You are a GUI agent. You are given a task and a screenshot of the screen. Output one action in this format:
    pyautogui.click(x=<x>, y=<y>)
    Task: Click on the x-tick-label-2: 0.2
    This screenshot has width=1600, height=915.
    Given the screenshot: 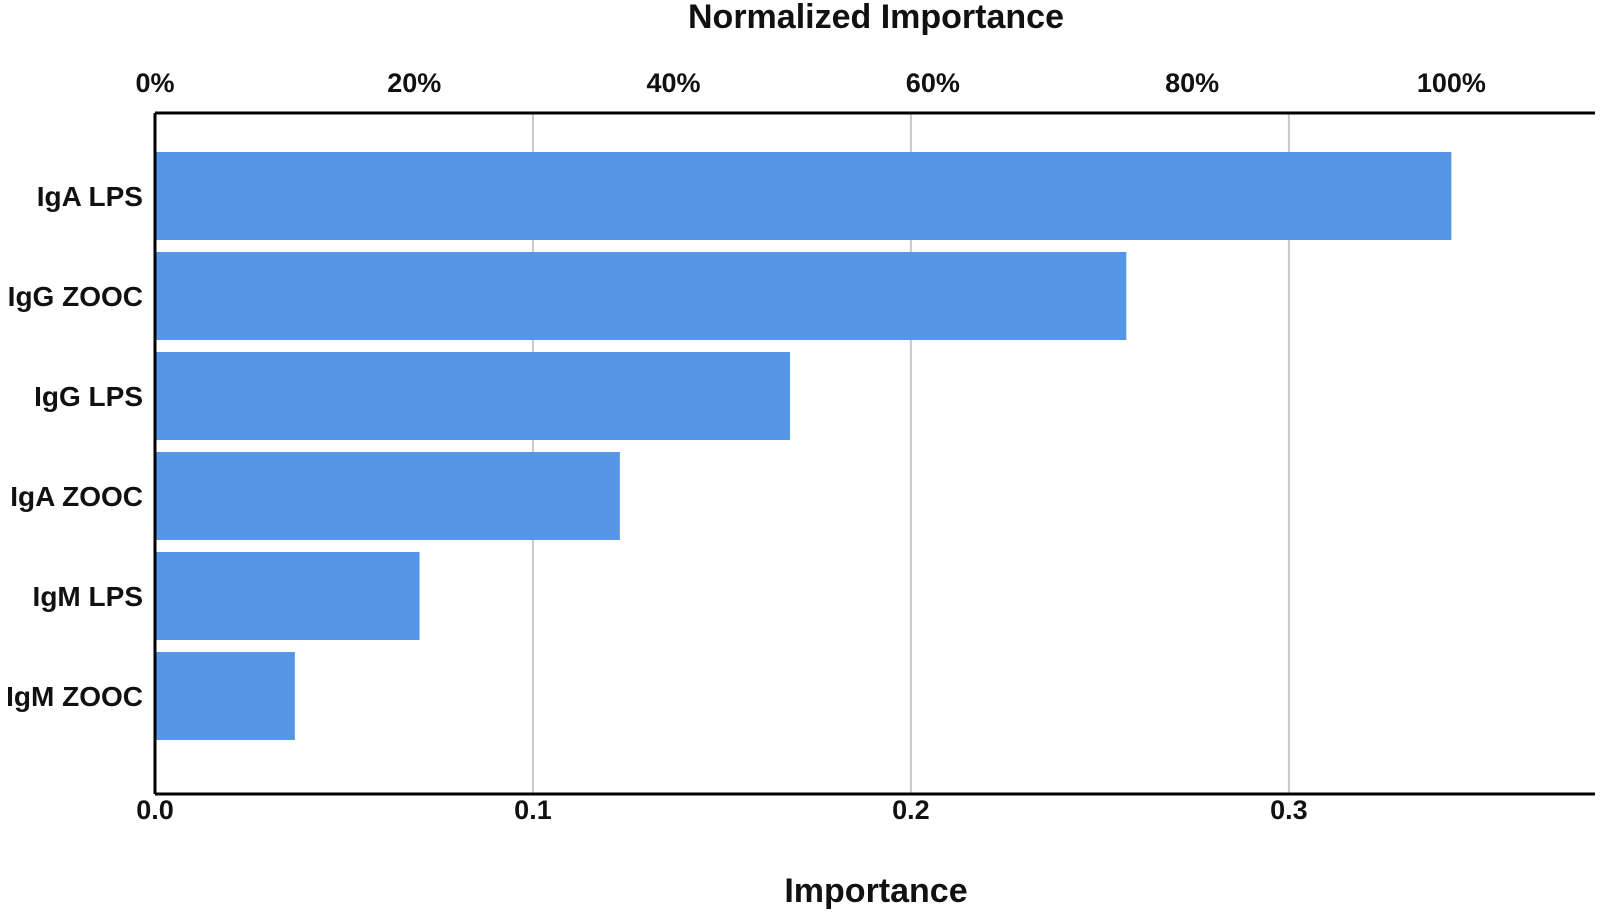 What is the action you would take?
    pyautogui.click(x=911, y=810)
    